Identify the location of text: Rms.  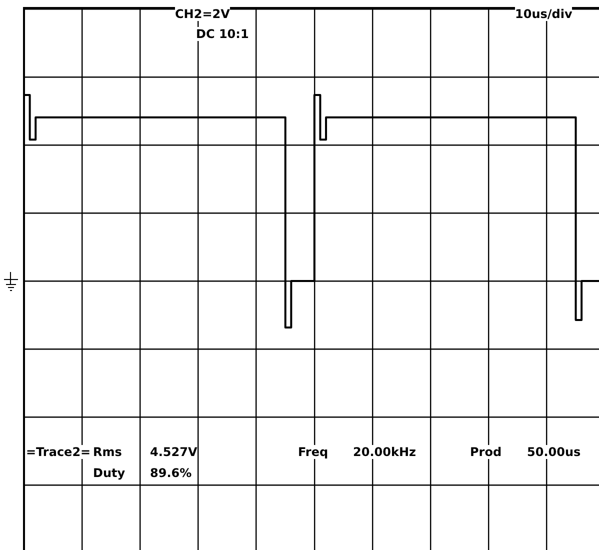
(107, 452).